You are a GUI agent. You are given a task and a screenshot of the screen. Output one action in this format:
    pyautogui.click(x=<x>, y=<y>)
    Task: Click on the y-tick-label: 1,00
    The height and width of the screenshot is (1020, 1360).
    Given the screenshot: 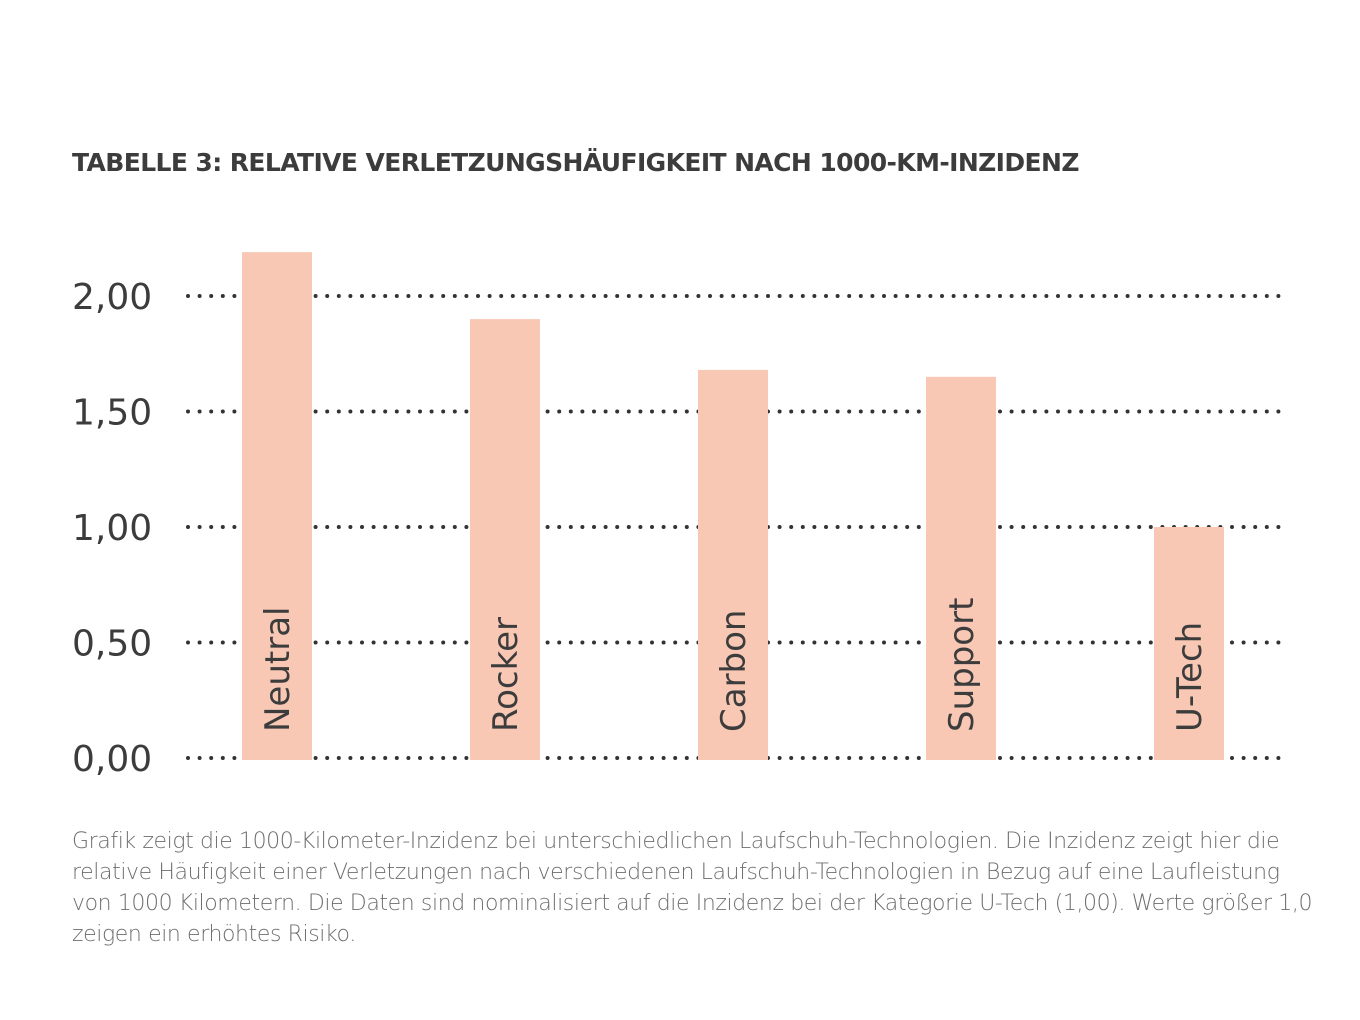 What is the action you would take?
    pyautogui.click(x=112, y=528)
    